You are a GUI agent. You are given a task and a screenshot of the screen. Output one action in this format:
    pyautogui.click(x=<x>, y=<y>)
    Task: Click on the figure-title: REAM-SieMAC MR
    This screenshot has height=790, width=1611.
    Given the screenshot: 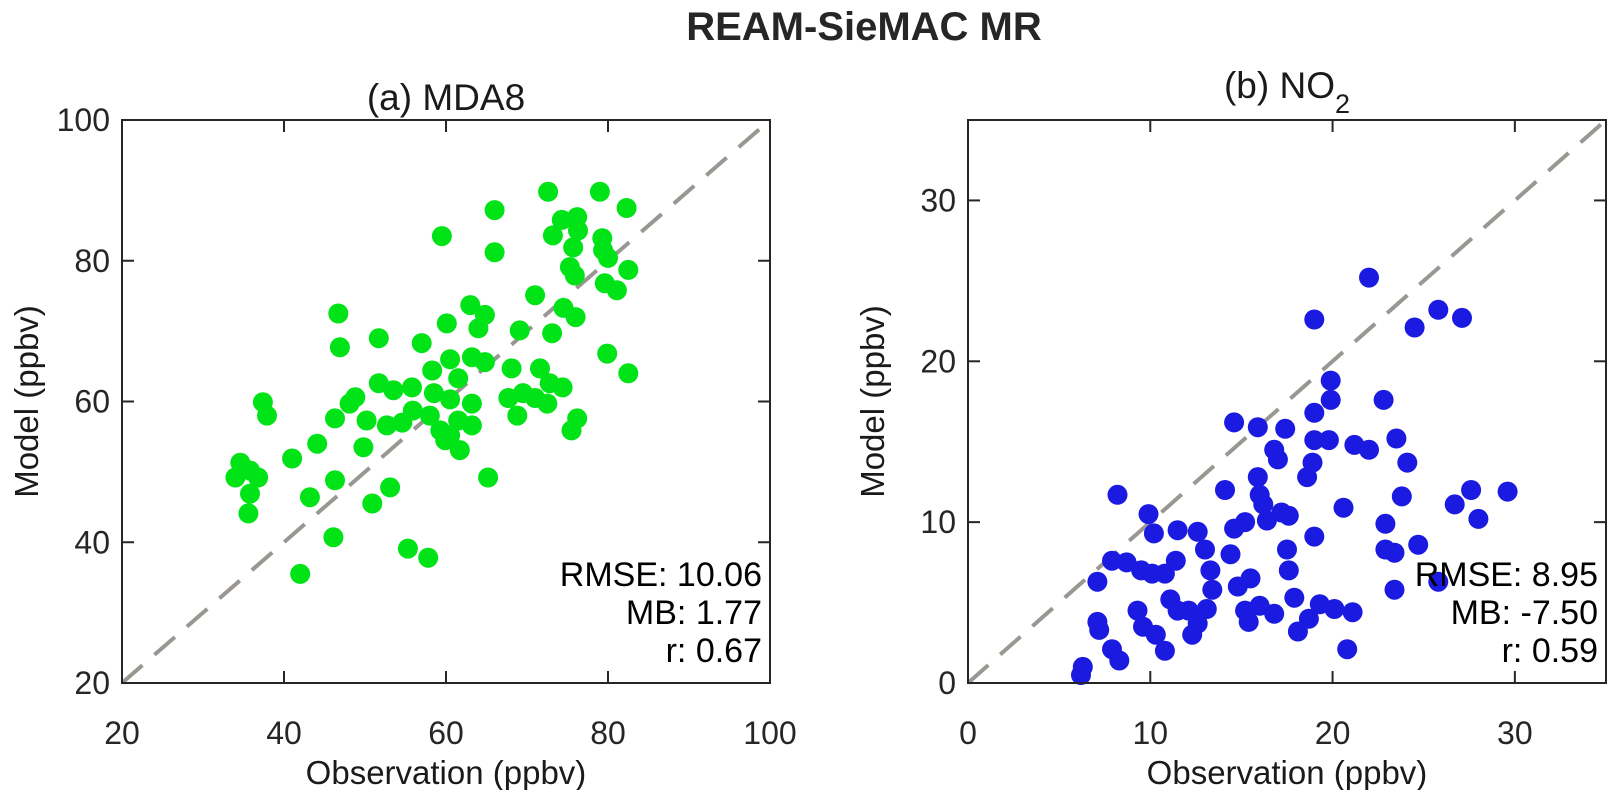 What is the action you would take?
    pyautogui.click(x=864, y=27)
    